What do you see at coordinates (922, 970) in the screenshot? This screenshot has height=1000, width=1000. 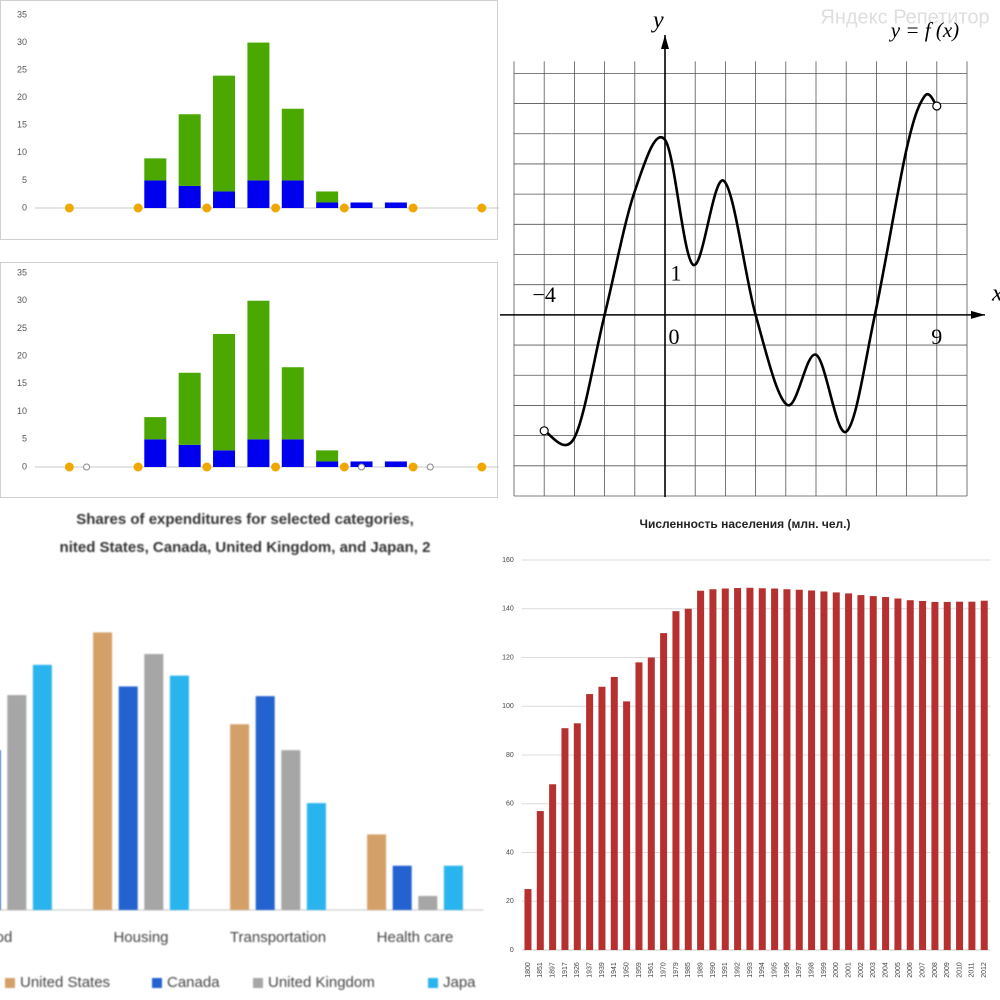 I see `x-tick-label: 2007` at bounding box center [922, 970].